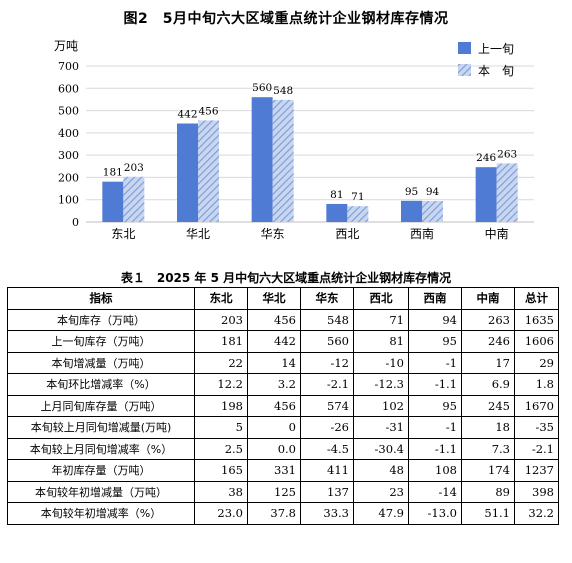 Image resolution: width=572 pixels, height=563 pixels. Describe the element at coordinates (536, 298) in the screenshot. I see `header-total: 总计` at that location.